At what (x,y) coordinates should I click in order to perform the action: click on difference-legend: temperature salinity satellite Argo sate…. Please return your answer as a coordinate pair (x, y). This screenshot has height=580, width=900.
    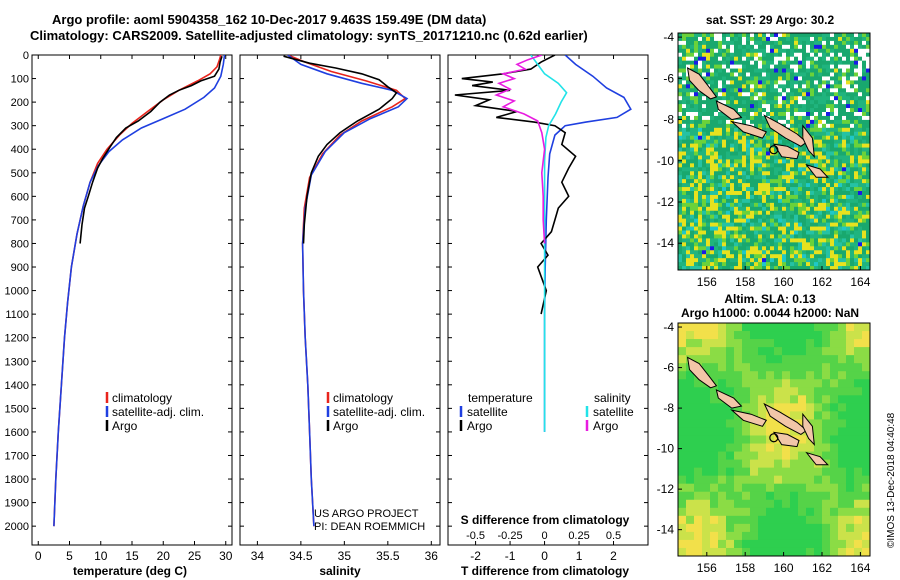
    Looking at the image, I should click on (546, 412).